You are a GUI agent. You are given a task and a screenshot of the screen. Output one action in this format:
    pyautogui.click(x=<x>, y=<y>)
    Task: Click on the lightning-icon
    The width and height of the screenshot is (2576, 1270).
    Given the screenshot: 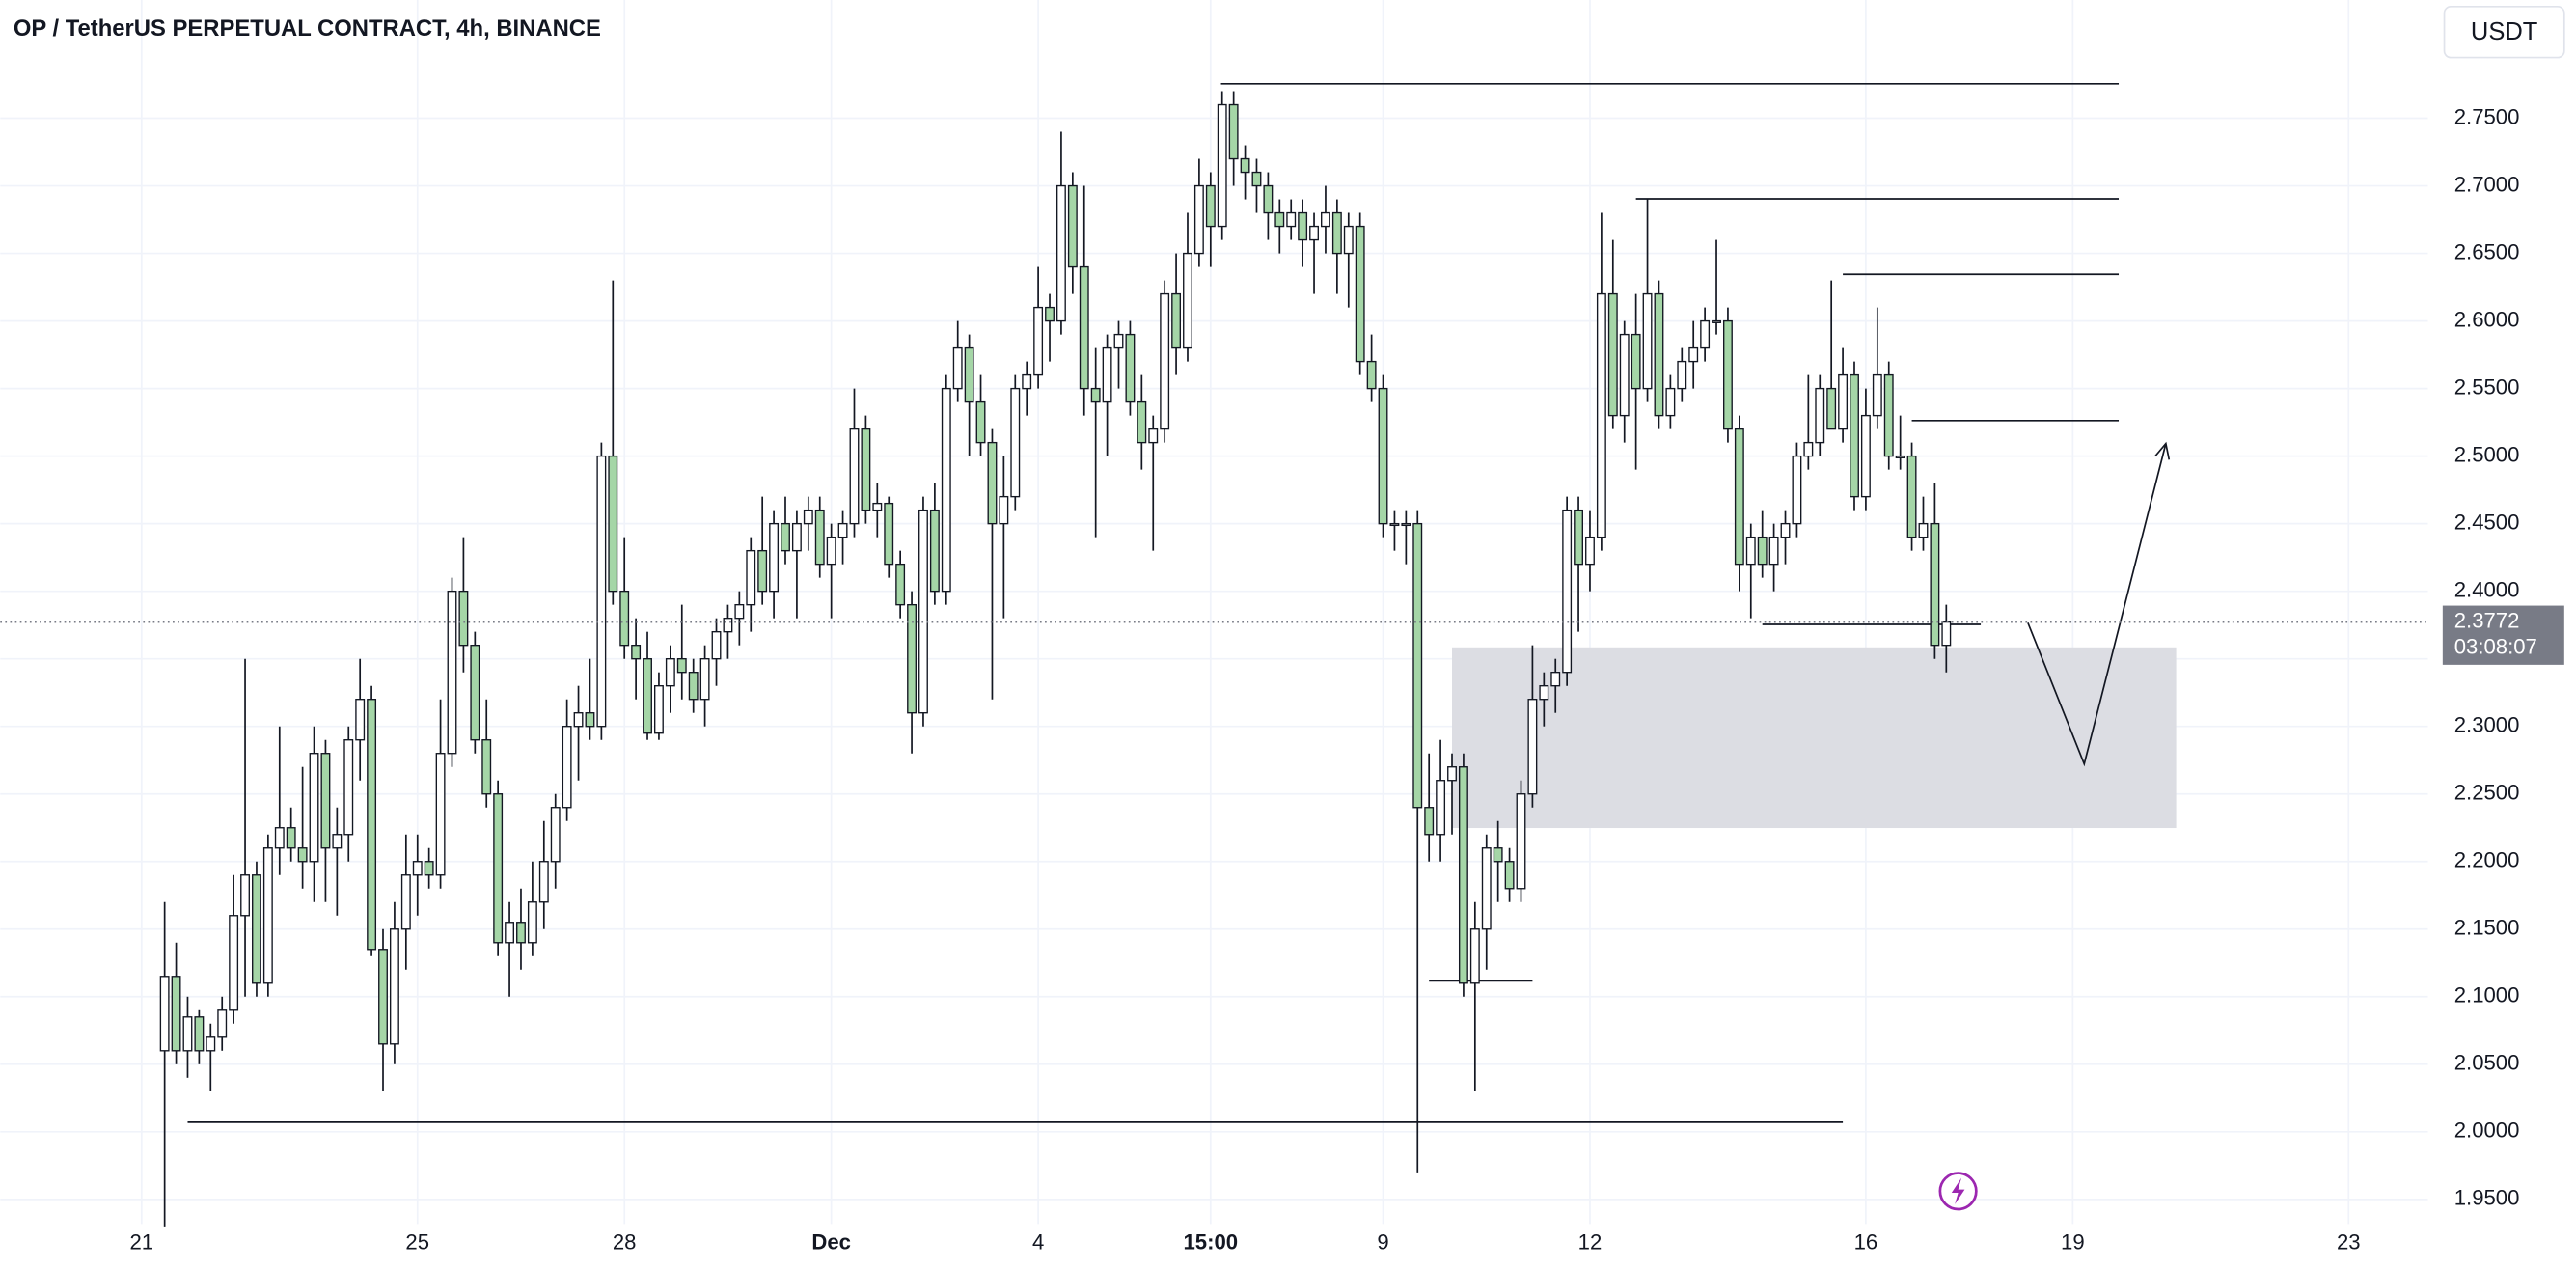 What is the action you would take?
    pyautogui.click(x=1958, y=1192)
    